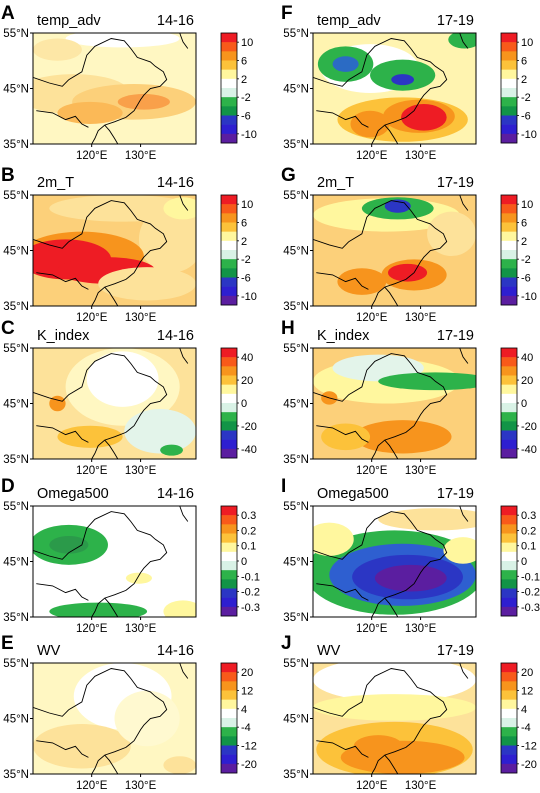 The image size is (540, 793). Describe the element at coordinates (250, 577) in the screenshot. I see `colorbar-label: -0.1` at that location.